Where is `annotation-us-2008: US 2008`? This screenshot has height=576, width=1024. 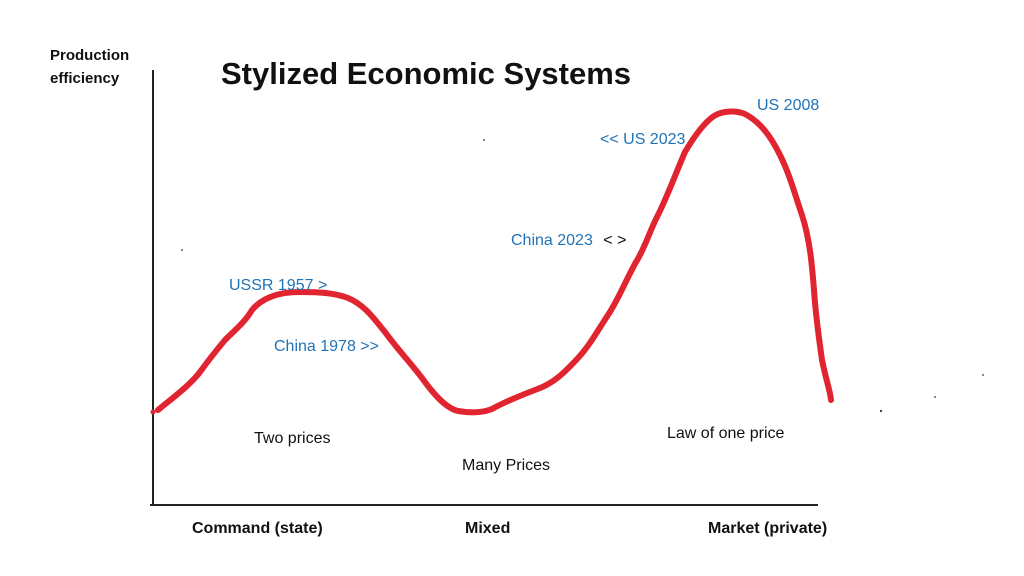
annotation-us-2008: US 2008 is located at coordinates (788, 105).